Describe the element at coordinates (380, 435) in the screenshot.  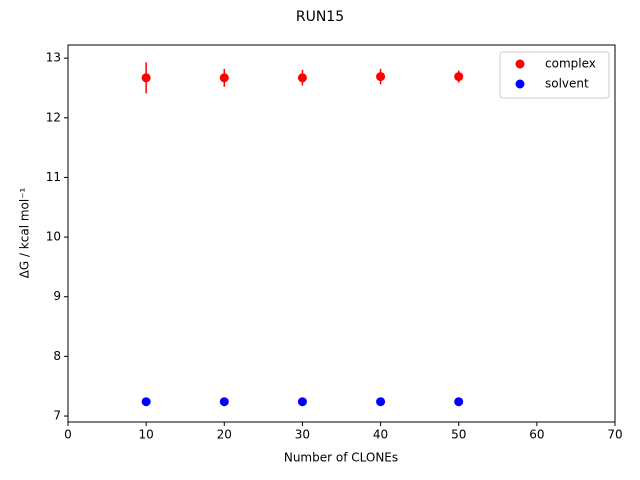
I see `x-tick-label: 40` at that location.